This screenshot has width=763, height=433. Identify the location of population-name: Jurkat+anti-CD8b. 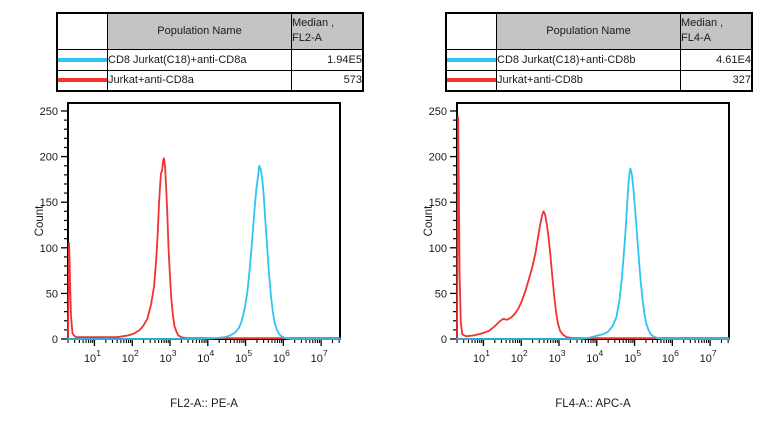
(588, 80).